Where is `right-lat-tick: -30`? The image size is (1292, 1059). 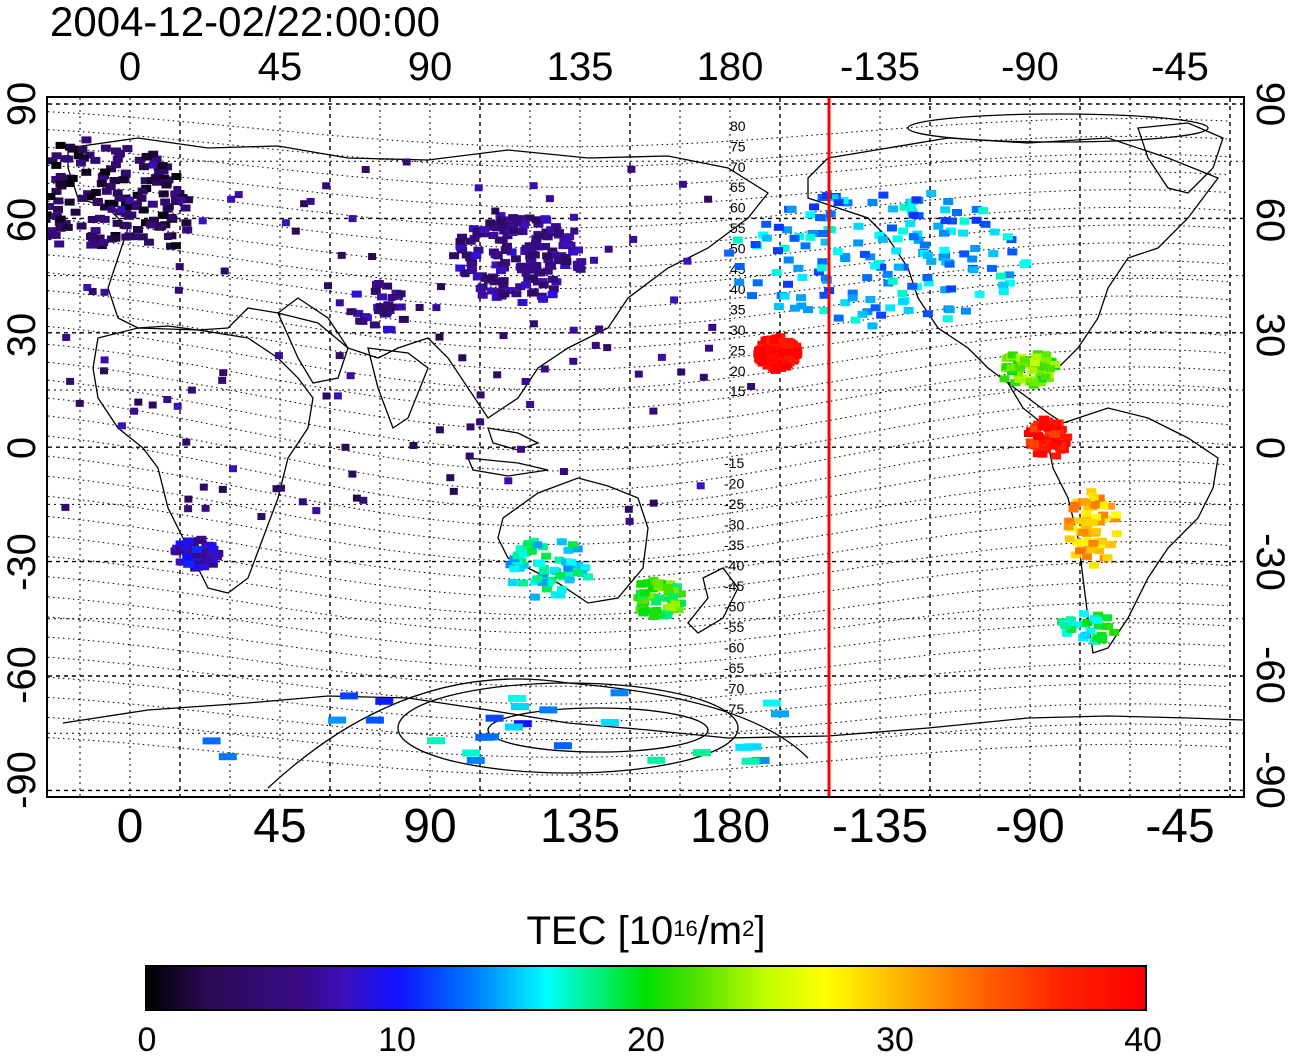 right-lat-tick: -30 is located at coordinates (1270, 562).